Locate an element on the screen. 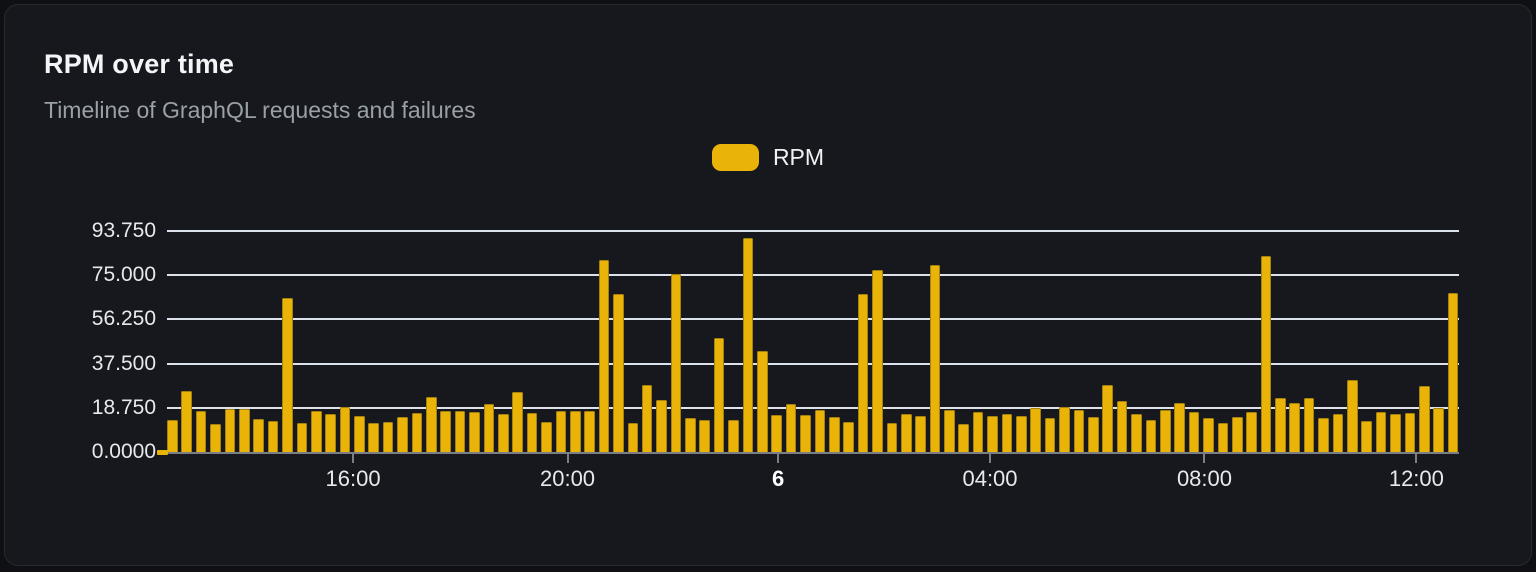 Image resolution: width=1536 pixels, height=572 pixels. y-axis-tick-label: 75.000 is located at coordinates (123, 275).